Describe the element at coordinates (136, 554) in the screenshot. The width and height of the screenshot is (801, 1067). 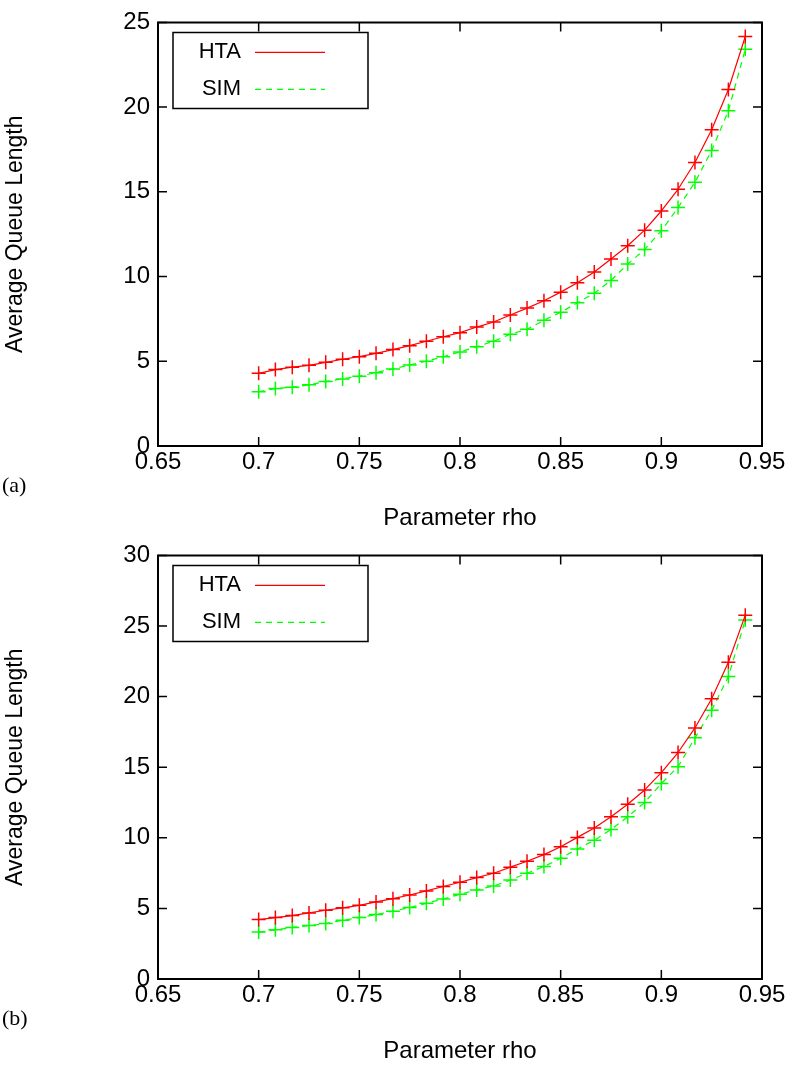
I see `y-tick-label: 30` at that location.